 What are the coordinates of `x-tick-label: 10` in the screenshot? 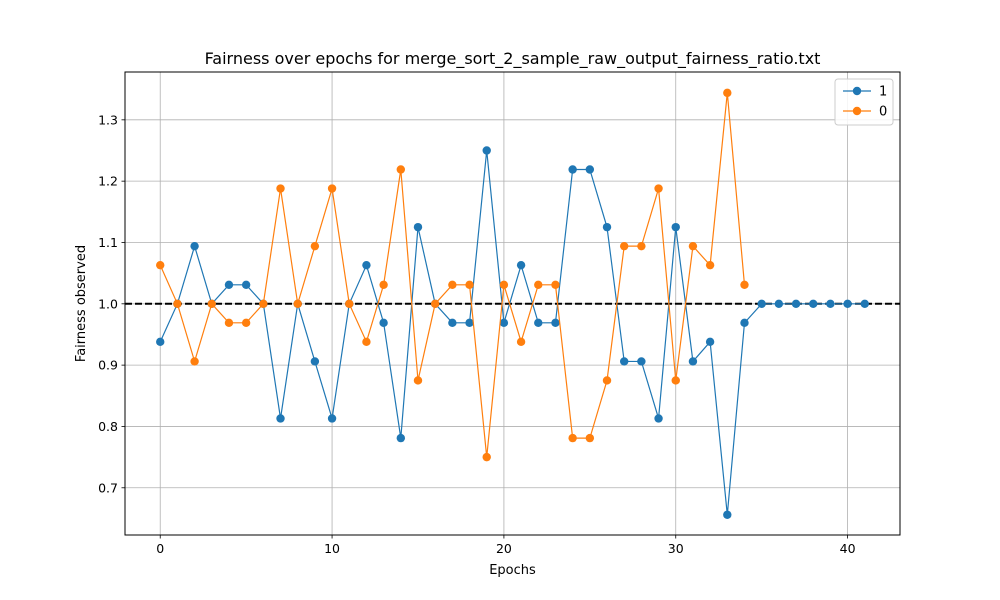 It's located at (332, 548).